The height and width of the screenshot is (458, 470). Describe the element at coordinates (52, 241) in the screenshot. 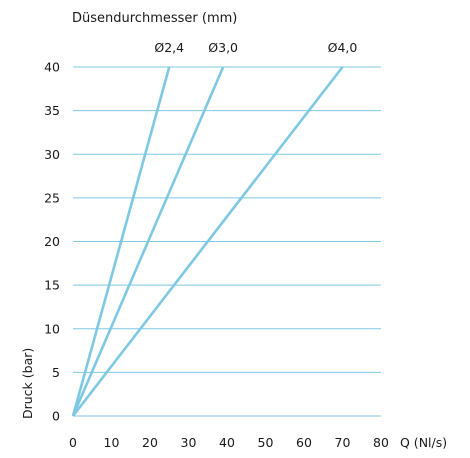

I see `y-tick-label: 20` at that location.